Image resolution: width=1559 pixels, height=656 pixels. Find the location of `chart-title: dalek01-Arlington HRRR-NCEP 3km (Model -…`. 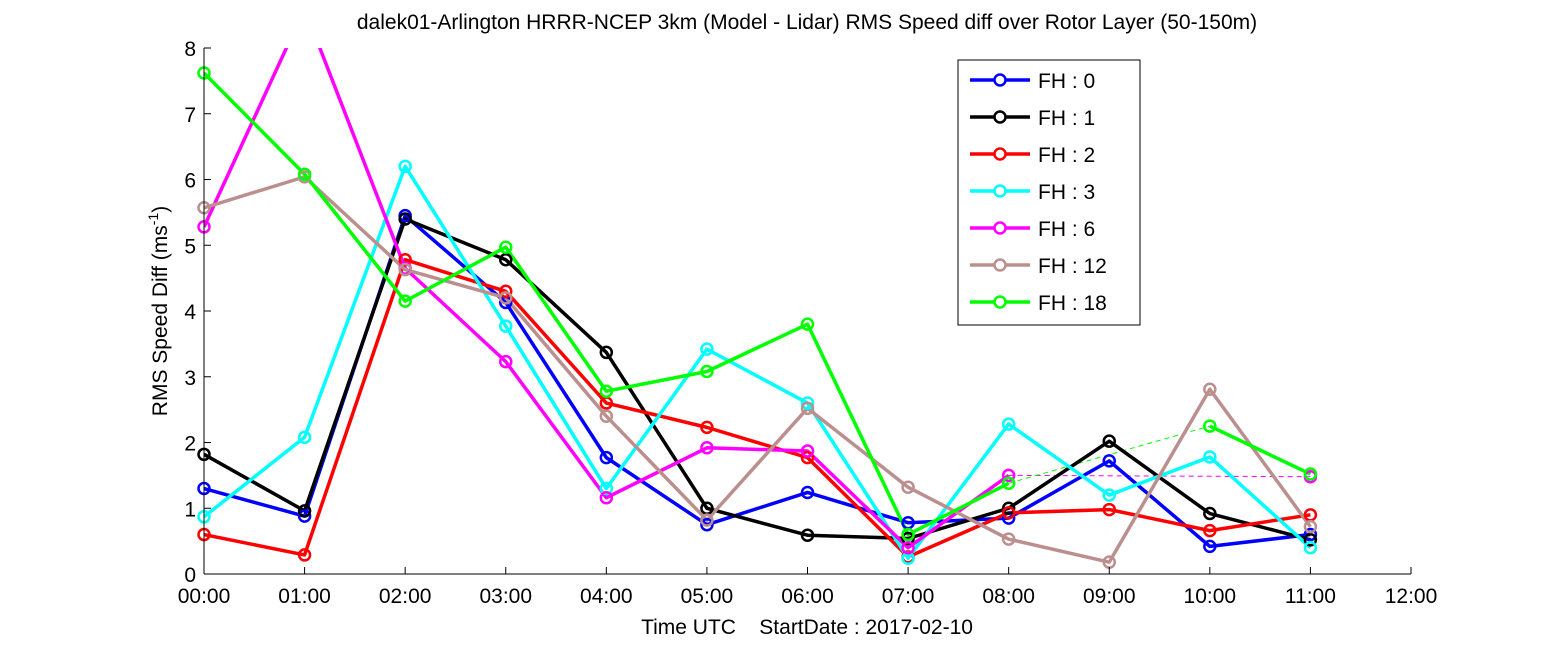

chart-title: dalek01-Arlington HRRR-NCEP 3km (Model -… is located at coordinates (807, 22).